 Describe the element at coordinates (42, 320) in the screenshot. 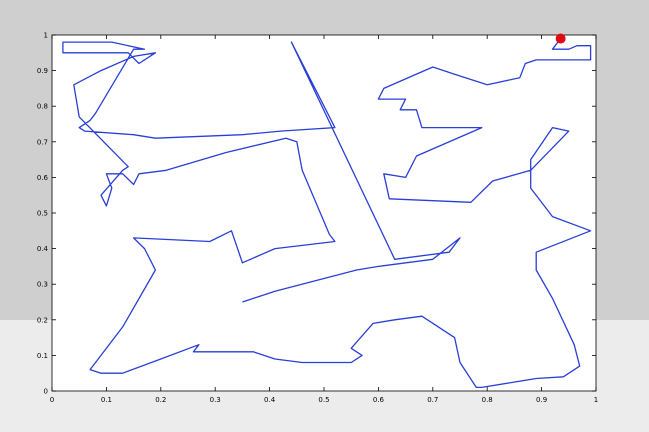

I see `y-tick-label: 0.2` at that location.